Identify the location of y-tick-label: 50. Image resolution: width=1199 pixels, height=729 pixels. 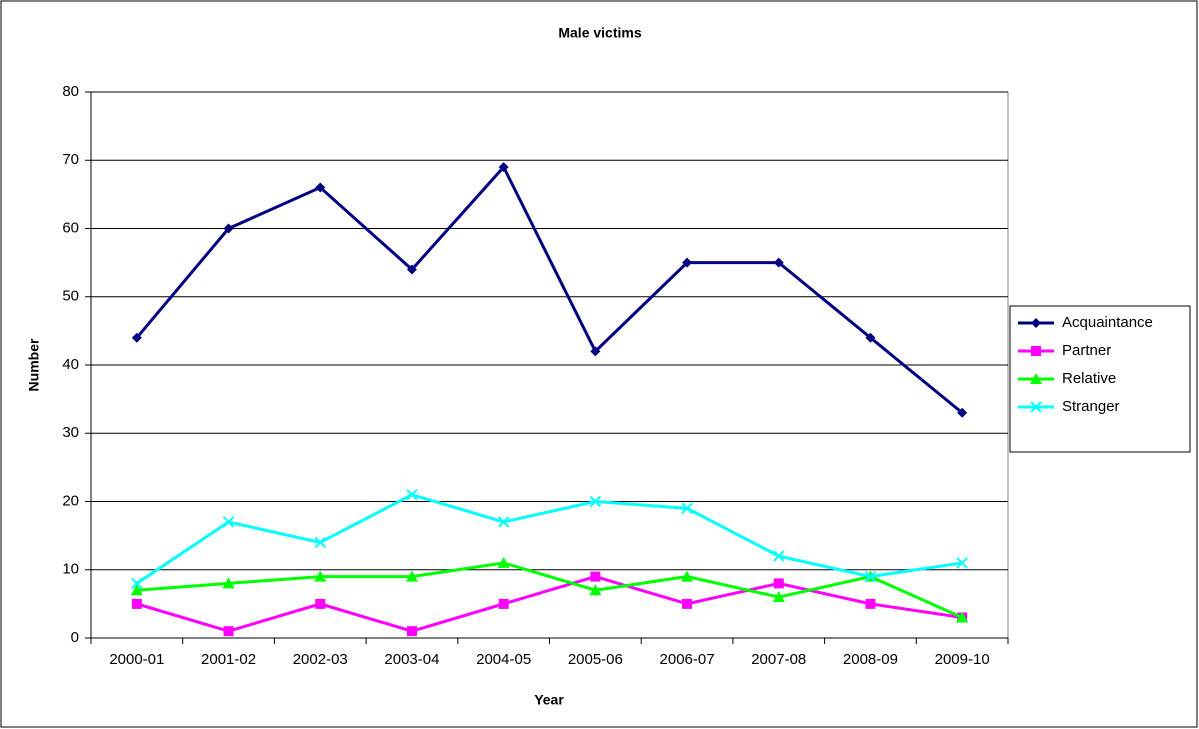
(70, 296).